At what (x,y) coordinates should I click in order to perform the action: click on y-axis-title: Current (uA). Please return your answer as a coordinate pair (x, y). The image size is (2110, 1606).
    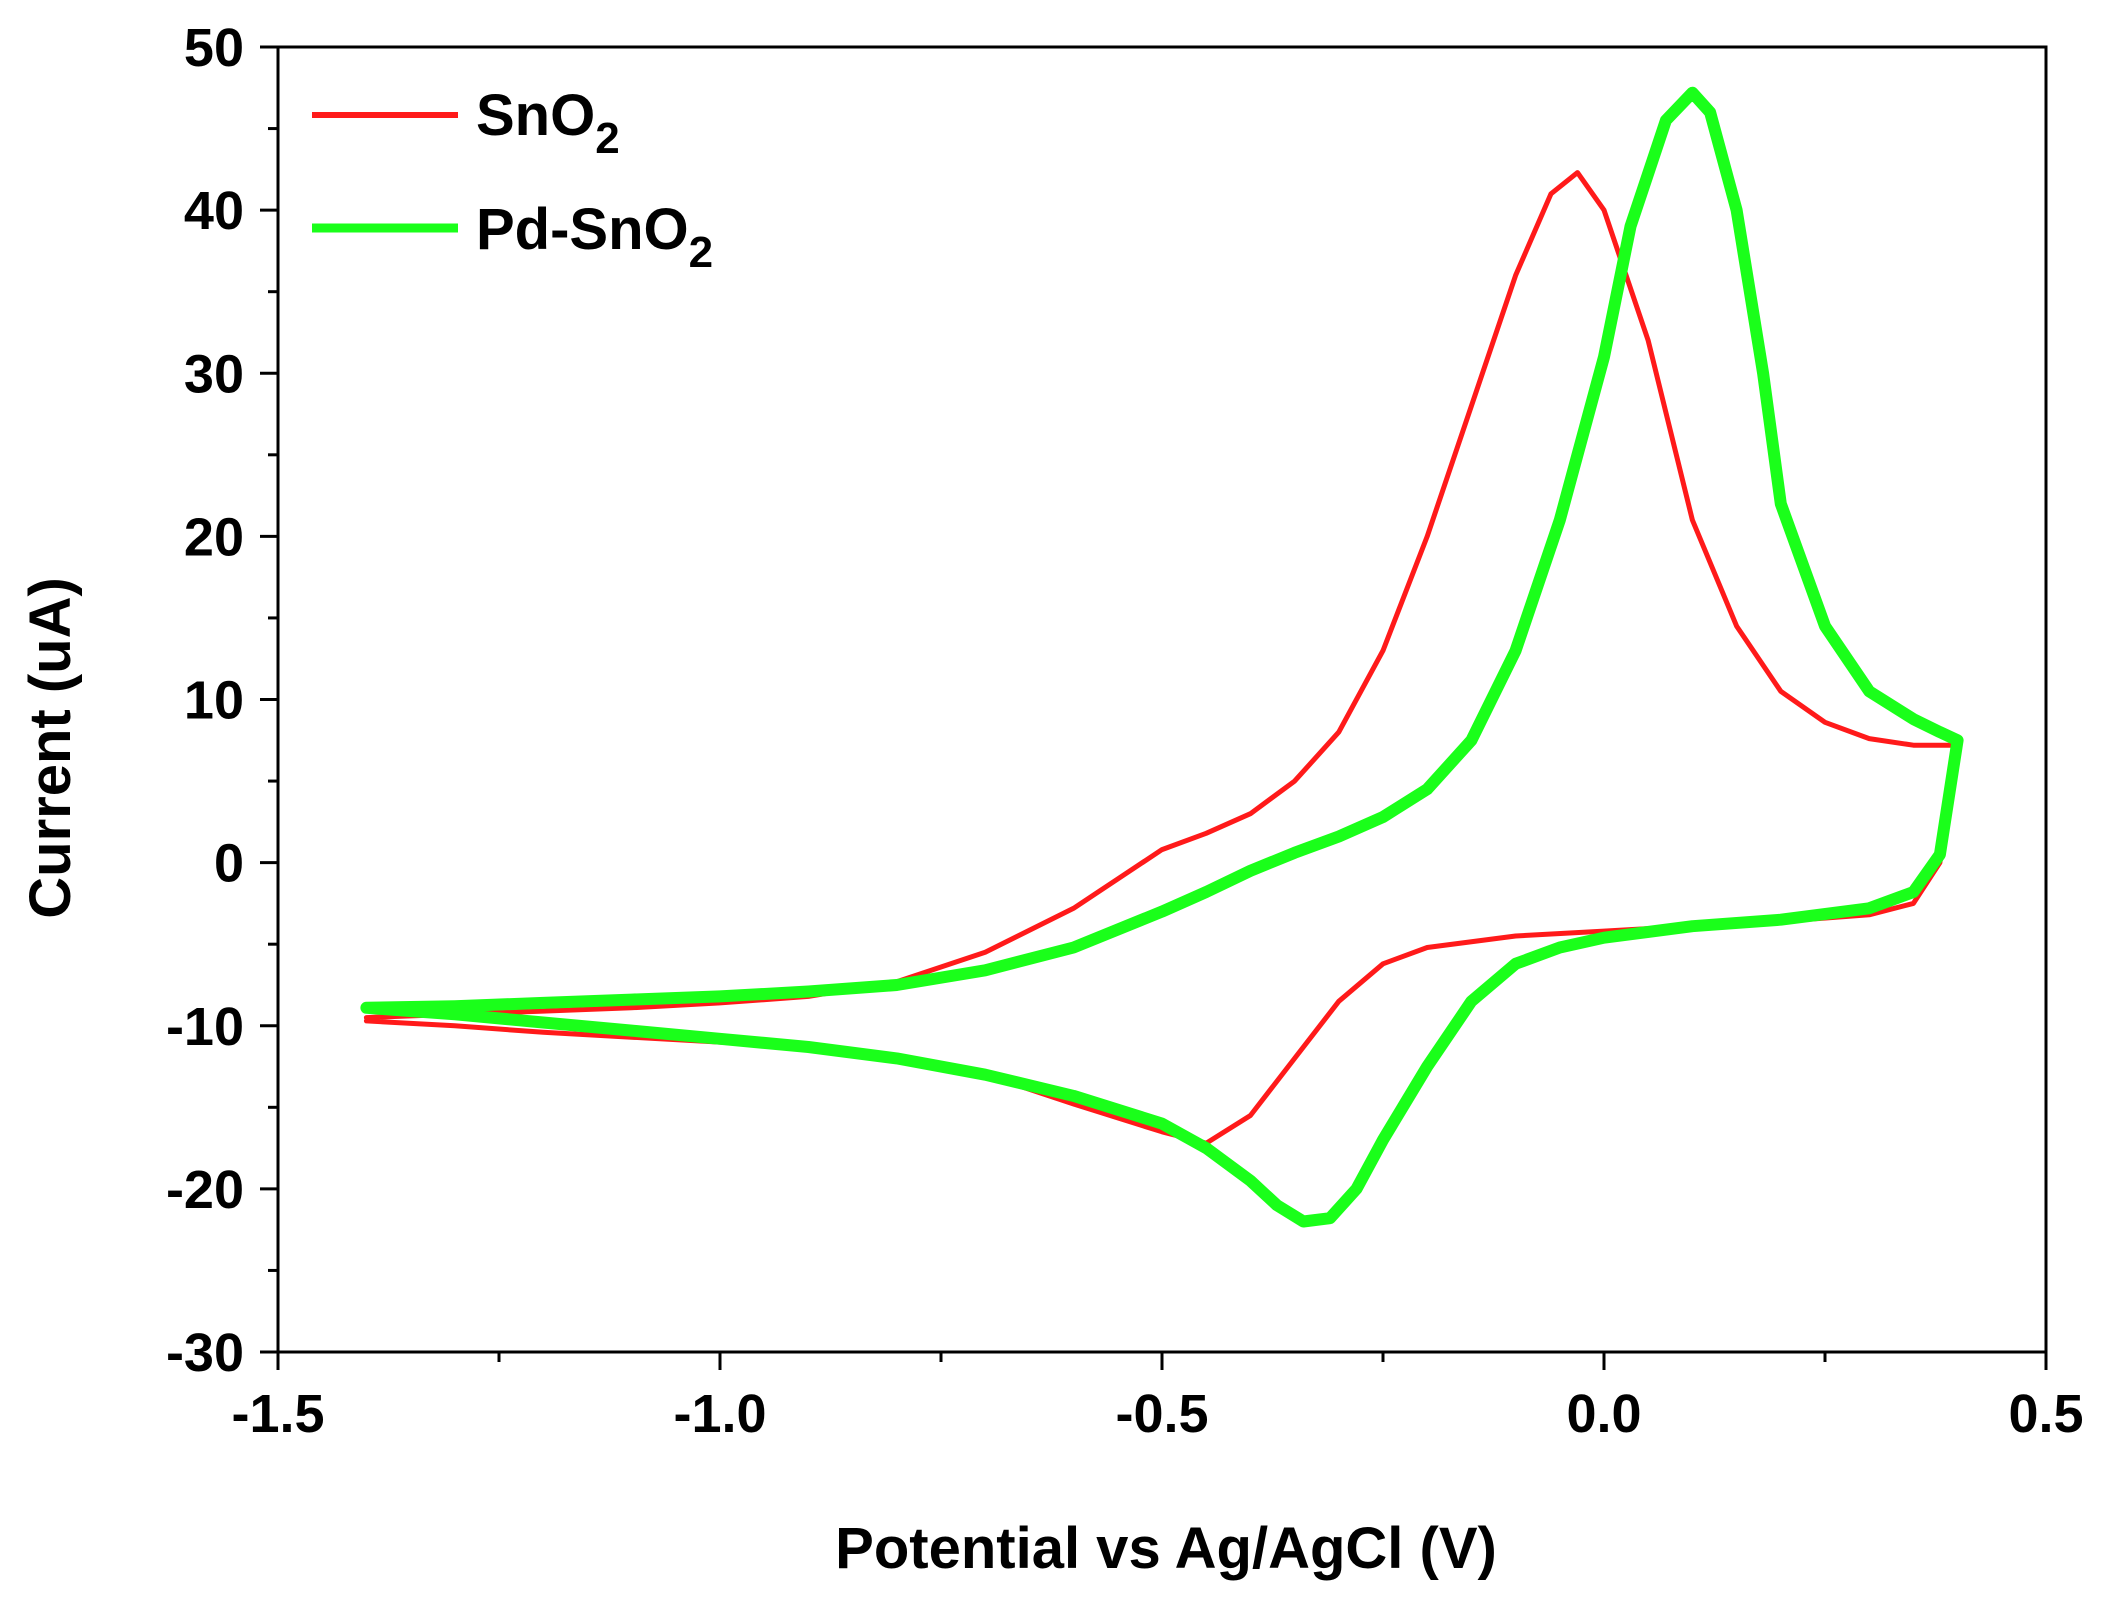
    Looking at the image, I should click on (50, 748).